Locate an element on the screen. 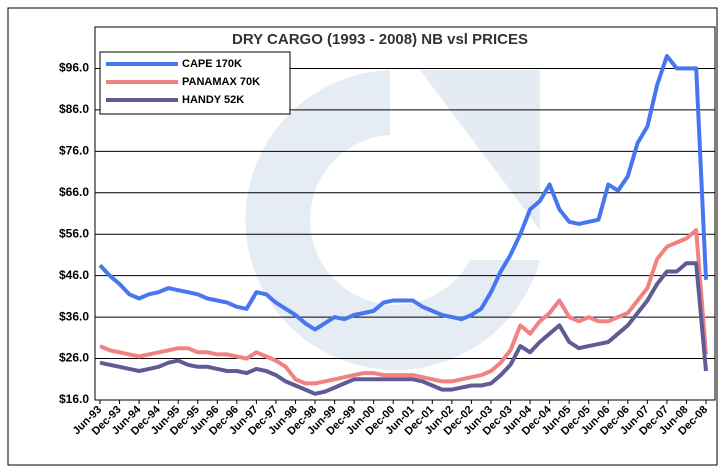 The image size is (725, 472). y-tick-label: $36.0 is located at coordinates (74, 316).